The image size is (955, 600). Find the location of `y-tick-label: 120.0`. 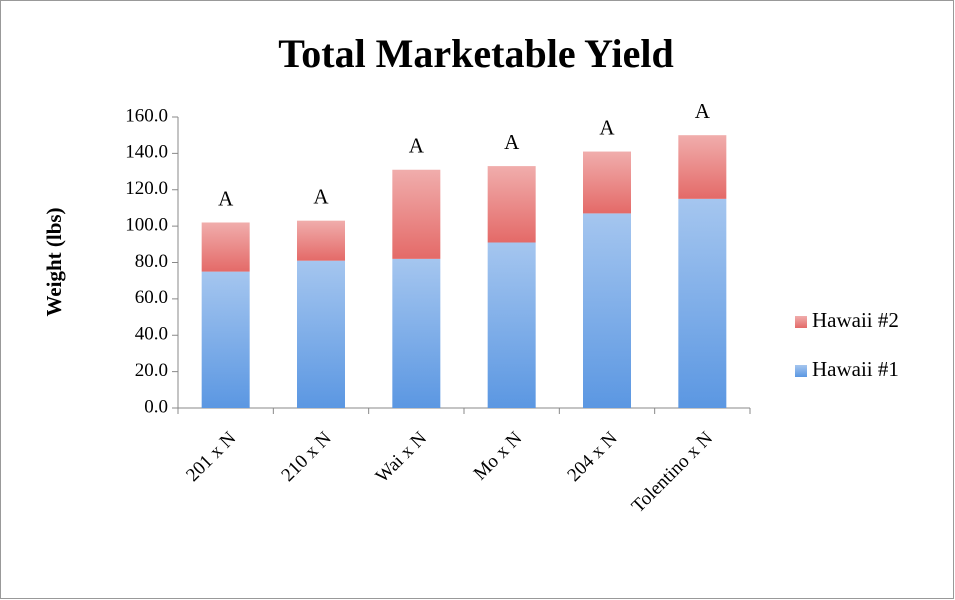

y-tick-label: 120.0 is located at coordinates (146, 188).